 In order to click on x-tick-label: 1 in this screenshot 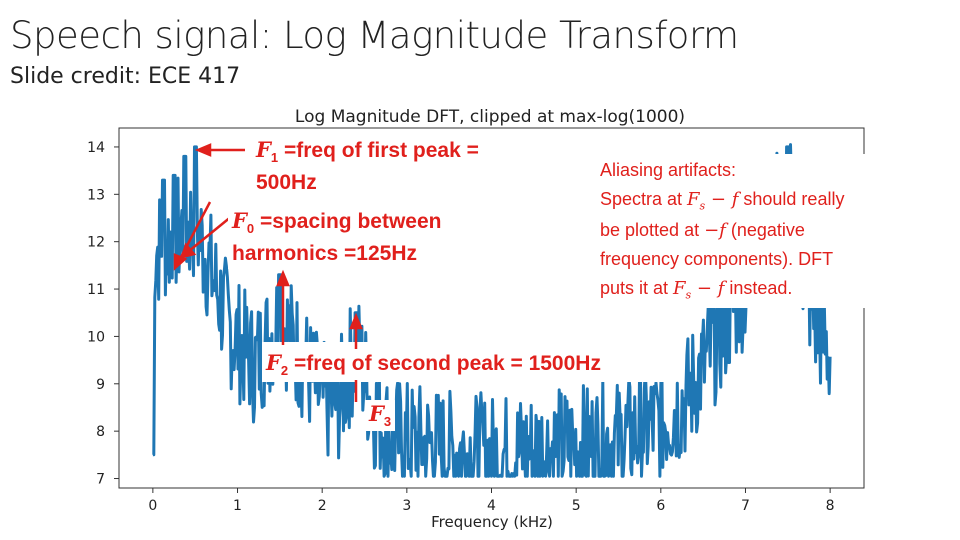, I will do `click(237, 506)`.